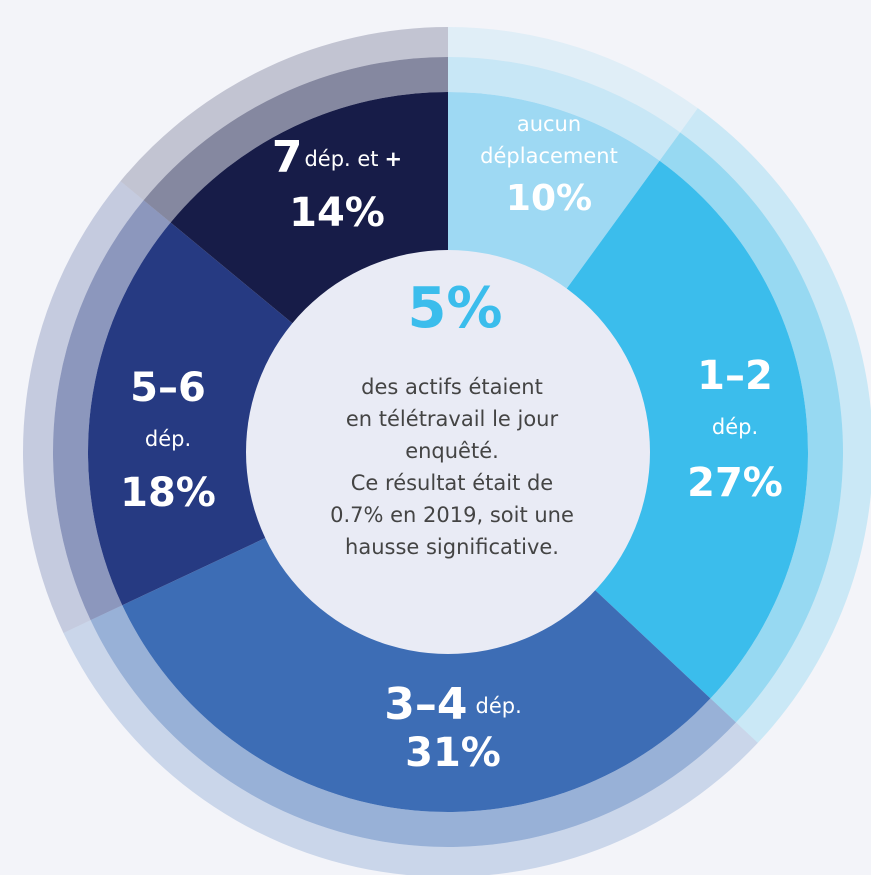 The height and width of the screenshot is (875, 871). Describe the element at coordinates (337, 213) in the screenshot. I see `value-label: 14%` at that location.